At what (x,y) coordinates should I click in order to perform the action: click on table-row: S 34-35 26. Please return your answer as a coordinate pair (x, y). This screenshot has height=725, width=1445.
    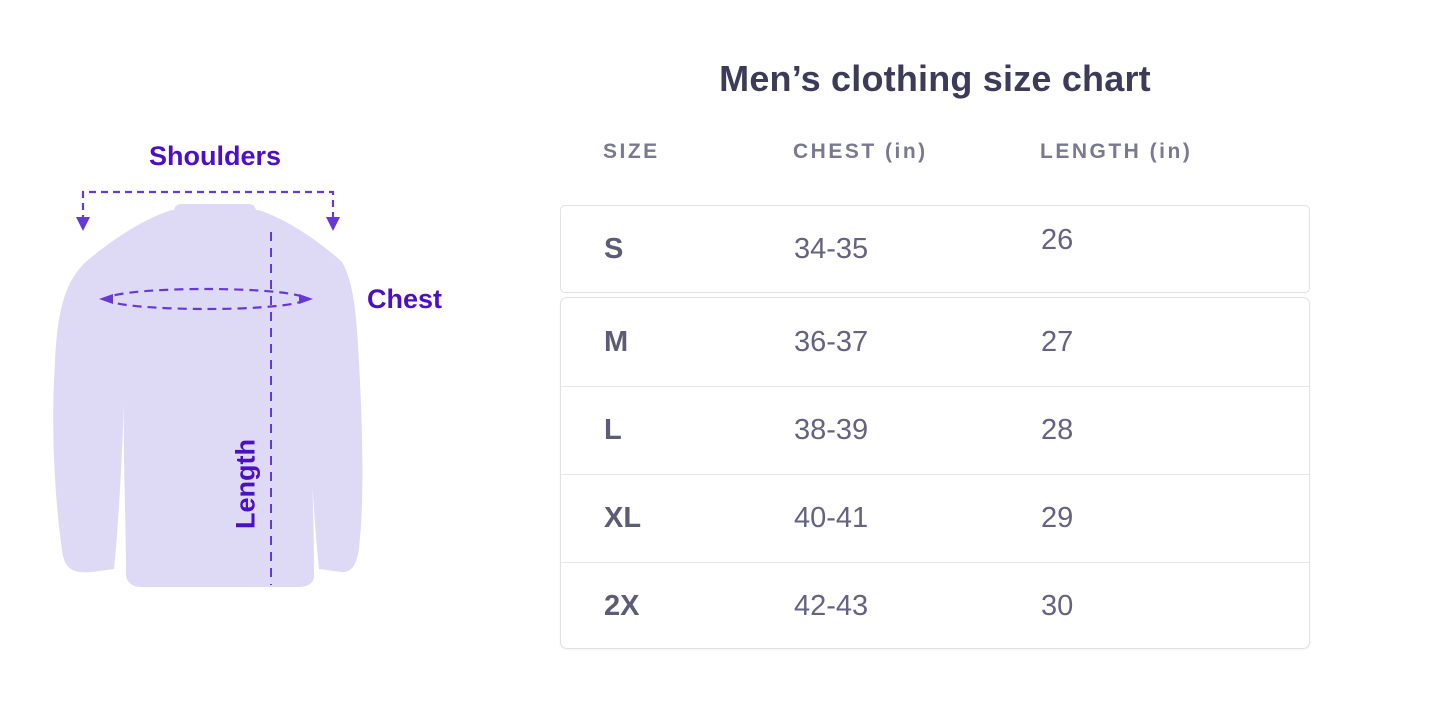
    Looking at the image, I should click on (935, 249).